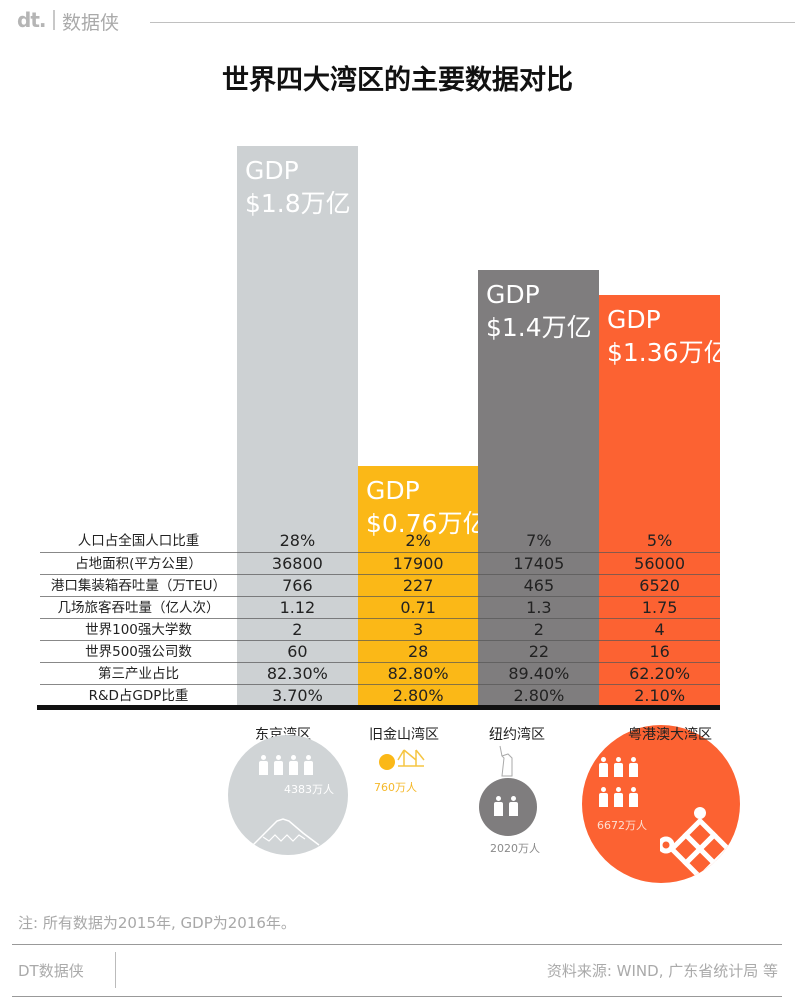 This screenshot has height=1000, width=795. What do you see at coordinates (418, 695) in the screenshot?
I see `cell: 2.80%` at bounding box center [418, 695].